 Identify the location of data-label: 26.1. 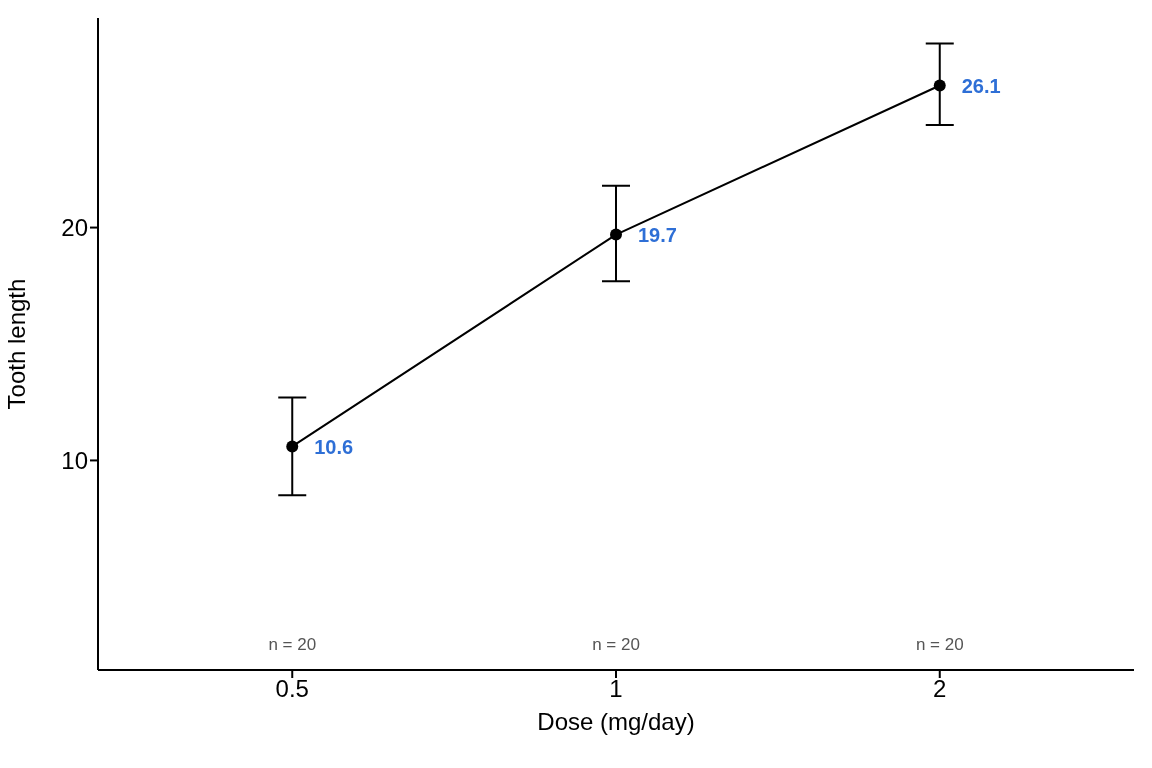
(981, 85).